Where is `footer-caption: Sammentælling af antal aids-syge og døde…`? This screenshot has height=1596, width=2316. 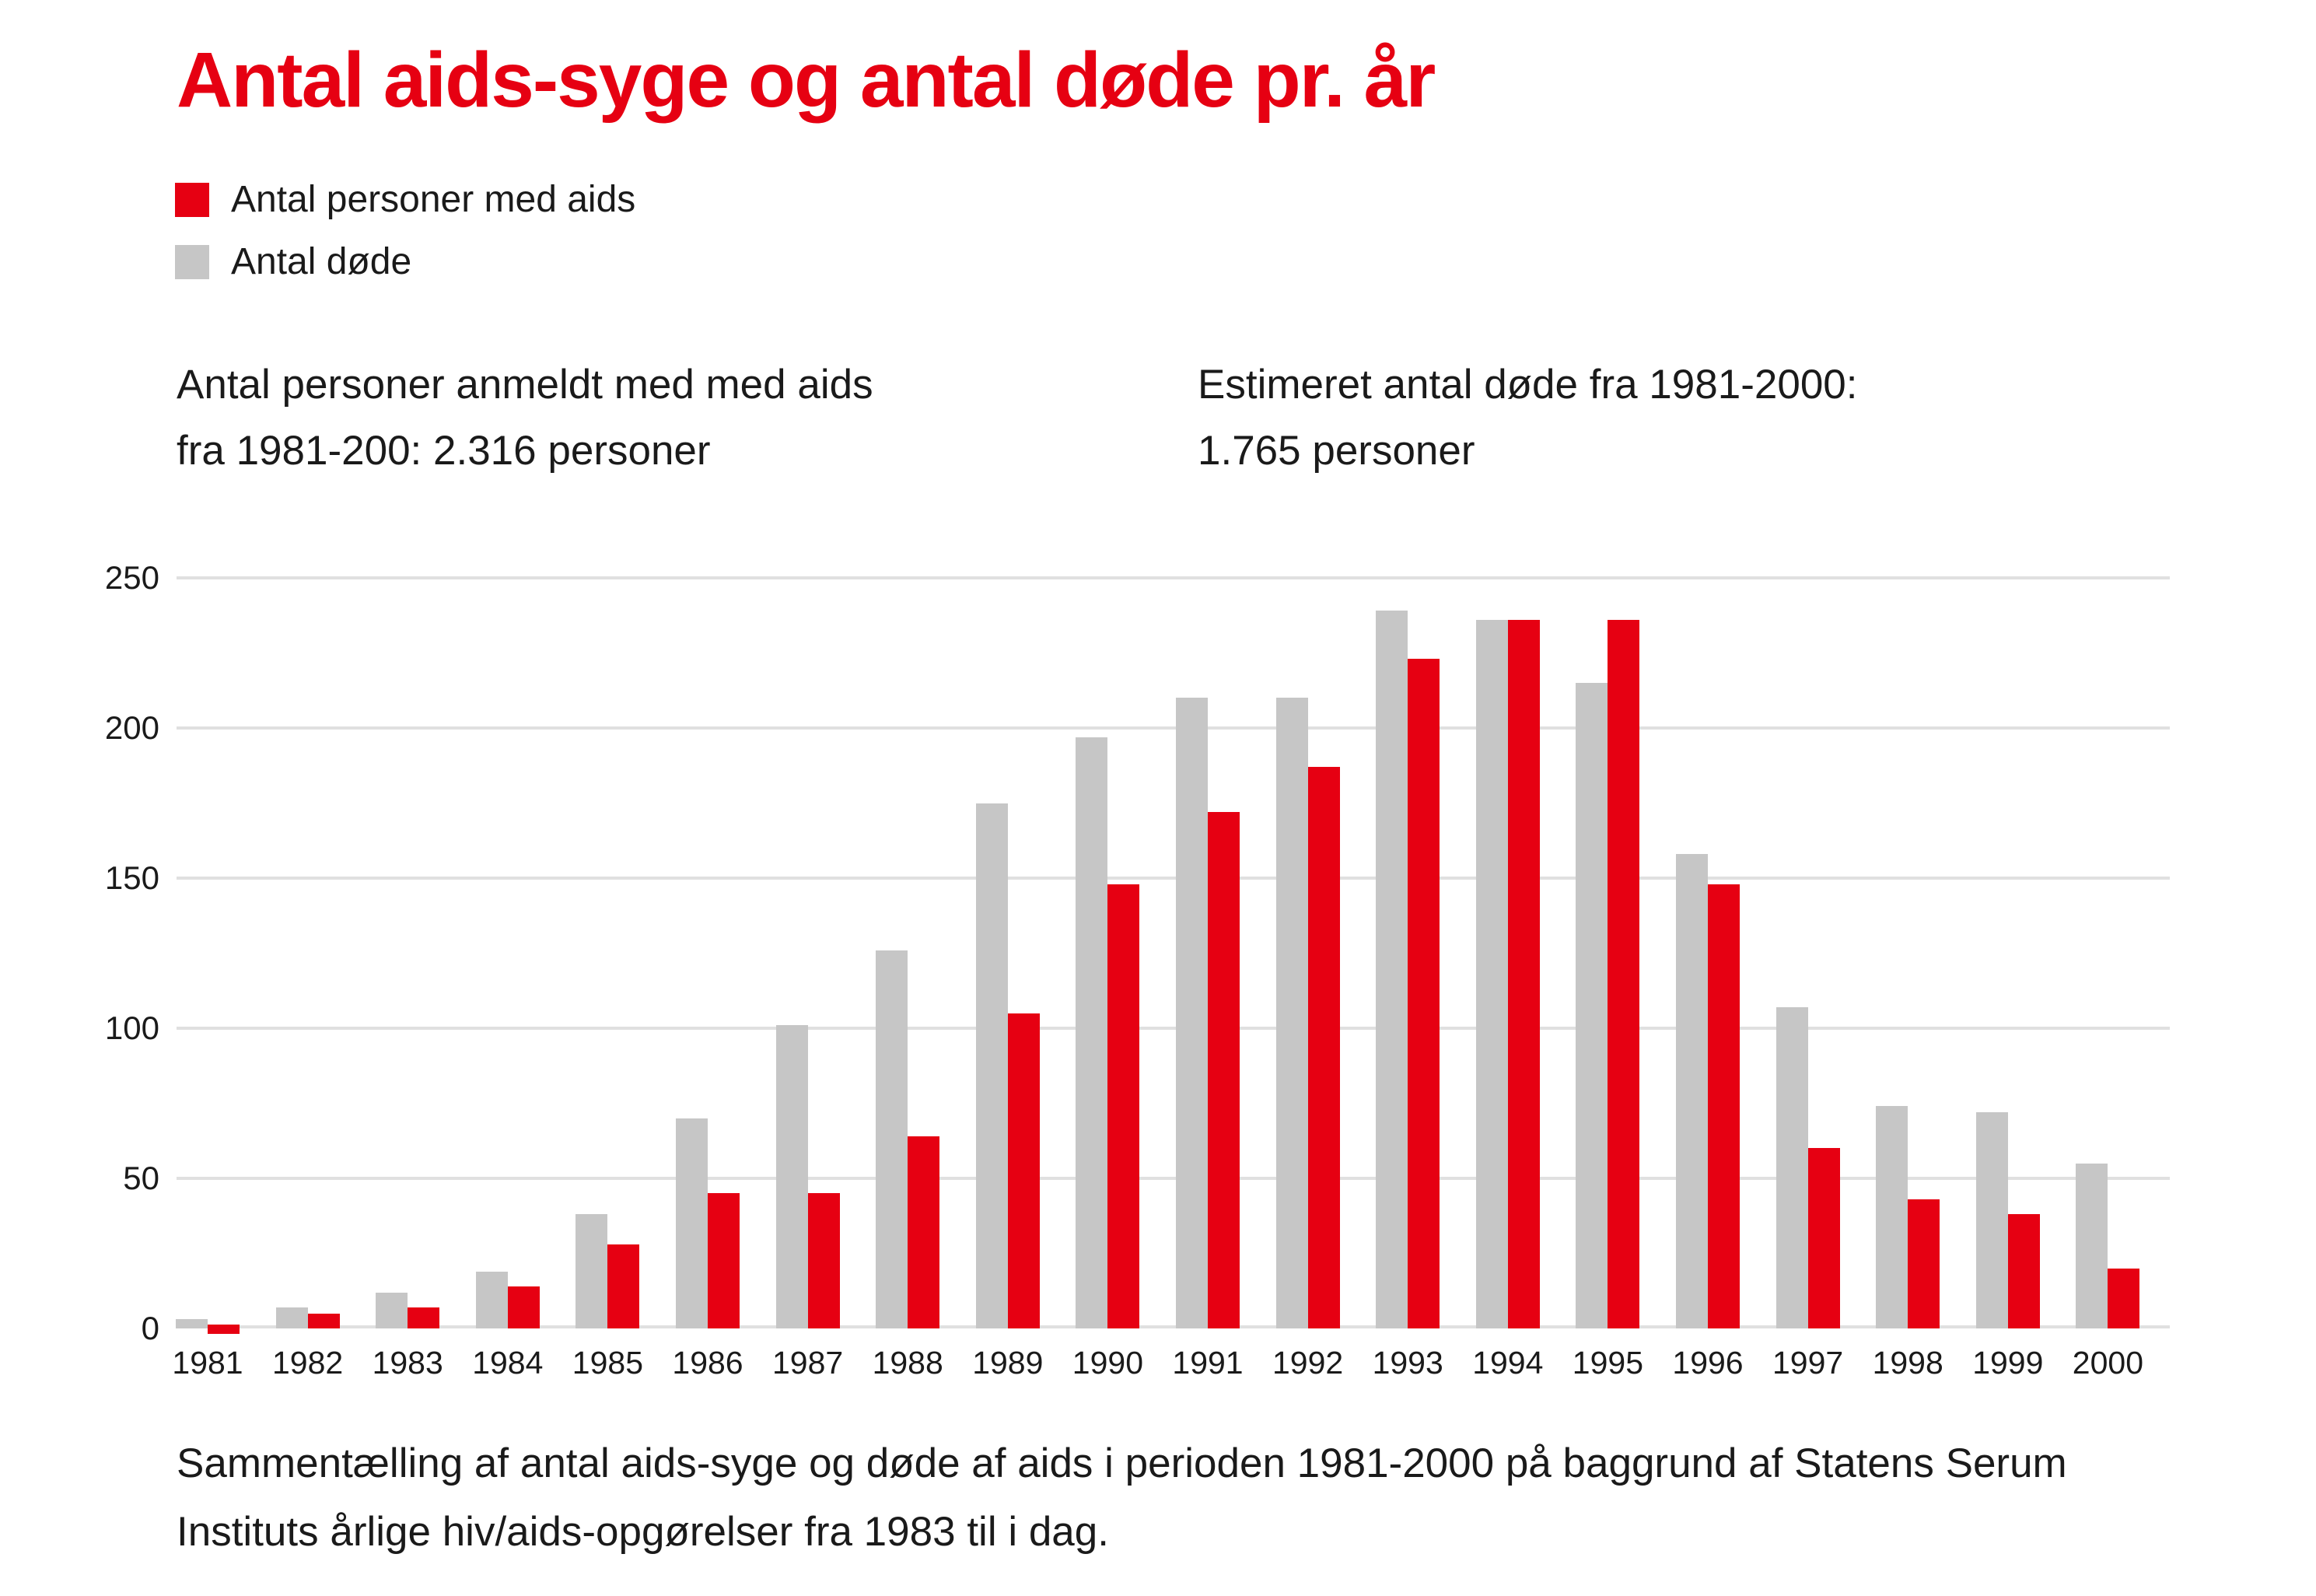
footer-caption: Sammentælling af antal aids-syge og døde… is located at coordinates (1122, 1498).